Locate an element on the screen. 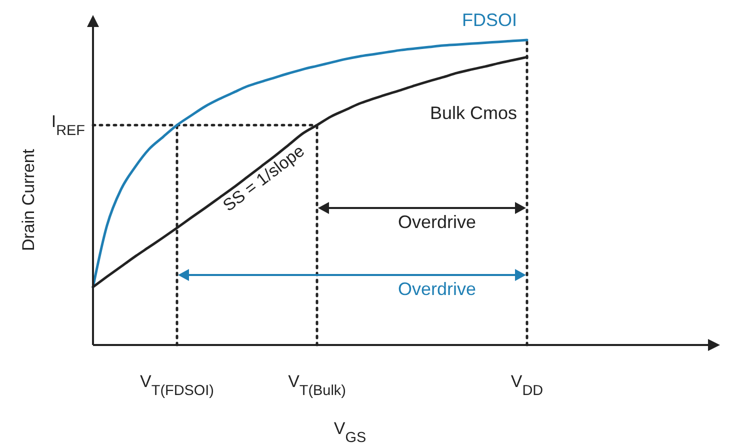 The width and height of the screenshot is (732, 444). y-axis-title: Drain Current is located at coordinates (28, 200).